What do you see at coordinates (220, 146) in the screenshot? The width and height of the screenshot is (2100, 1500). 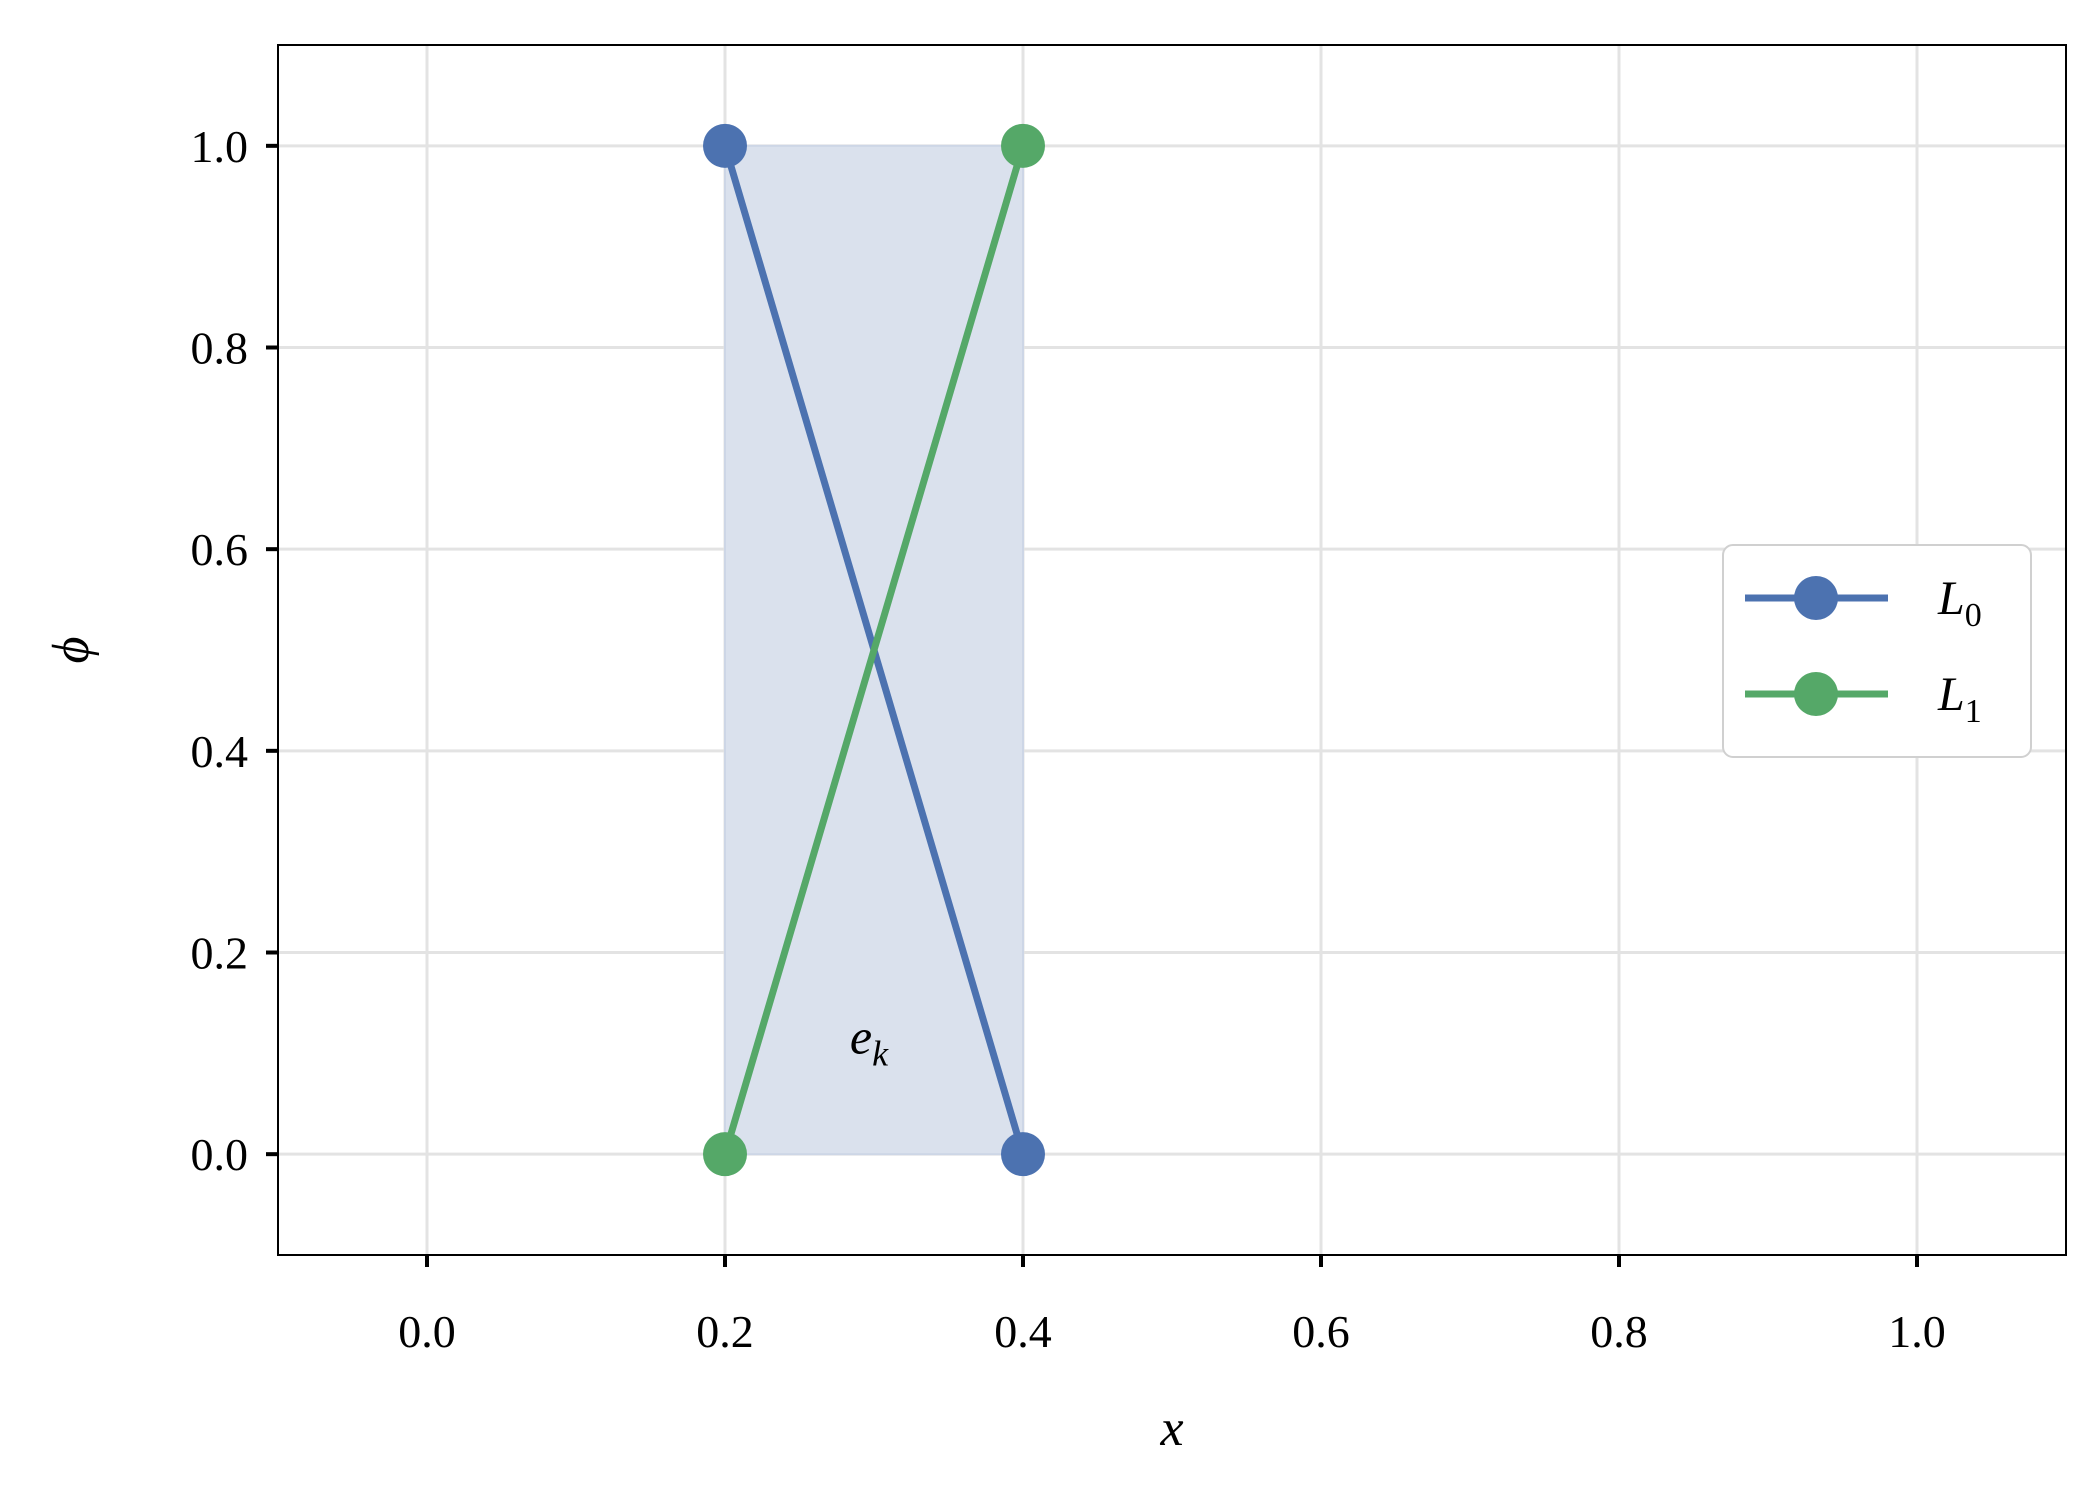 I see `y-tick-label-5: 1.0` at bounding box center [220, 146].